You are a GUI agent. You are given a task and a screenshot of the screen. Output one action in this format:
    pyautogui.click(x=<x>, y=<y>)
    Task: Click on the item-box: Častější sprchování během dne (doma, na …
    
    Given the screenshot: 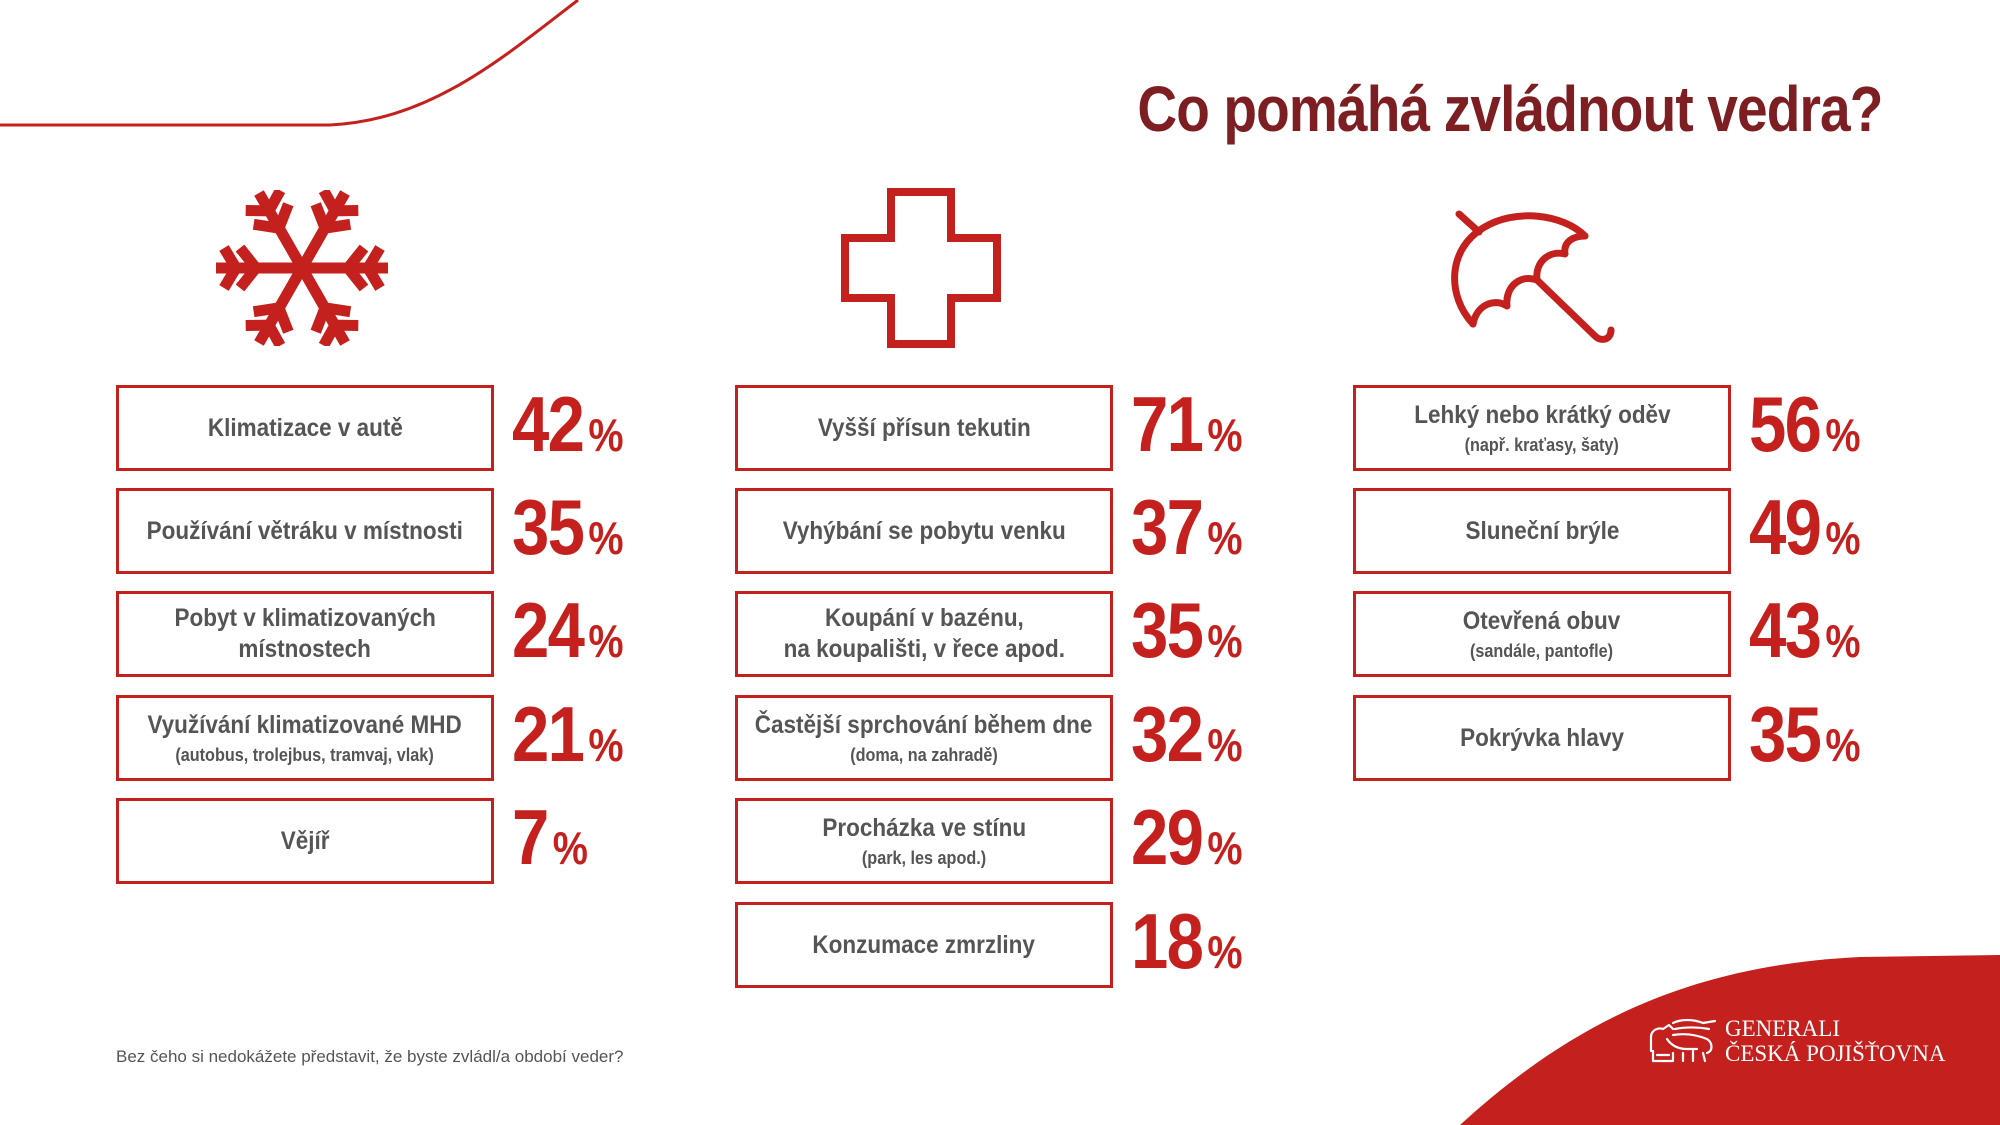 What is the action you would take?
    pyautogui.click(x=924, y=738)
    